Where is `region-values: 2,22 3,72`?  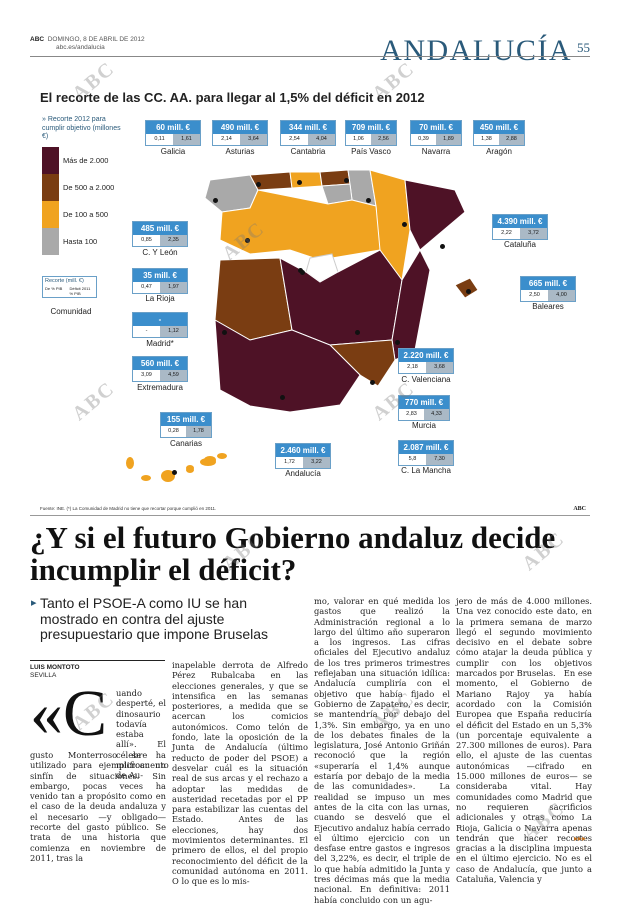
region-values: 2,22 3,72 is located at coordinates (520, 233).